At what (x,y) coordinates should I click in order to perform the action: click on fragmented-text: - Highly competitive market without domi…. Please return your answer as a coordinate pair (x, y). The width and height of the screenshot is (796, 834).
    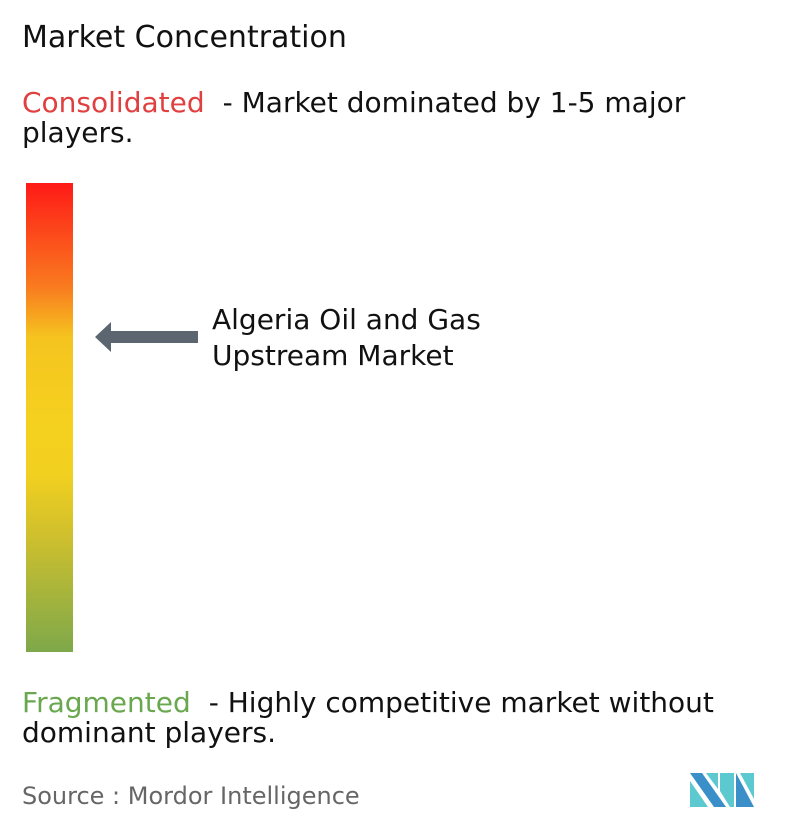
    Looking at the image, I should click on (368, 717).